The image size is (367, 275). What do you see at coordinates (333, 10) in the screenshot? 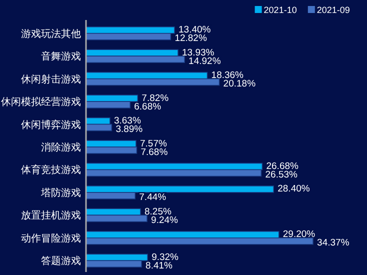
I see `legend-label: 2021-09` at bounding box center [333, 10].